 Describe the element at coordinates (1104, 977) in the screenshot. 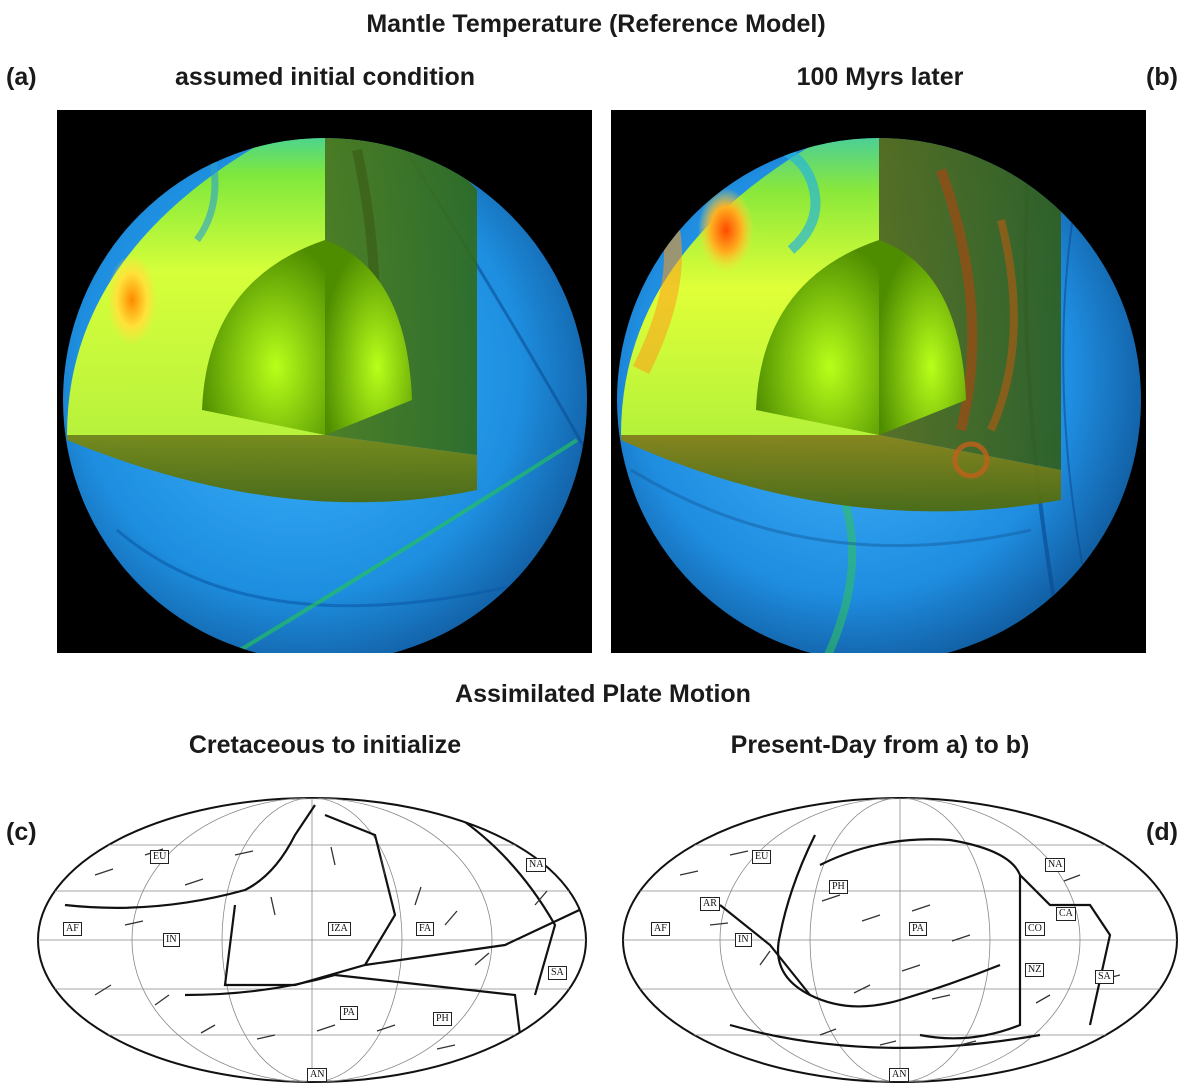

I see `plate-label-d-10: SA` at that location.